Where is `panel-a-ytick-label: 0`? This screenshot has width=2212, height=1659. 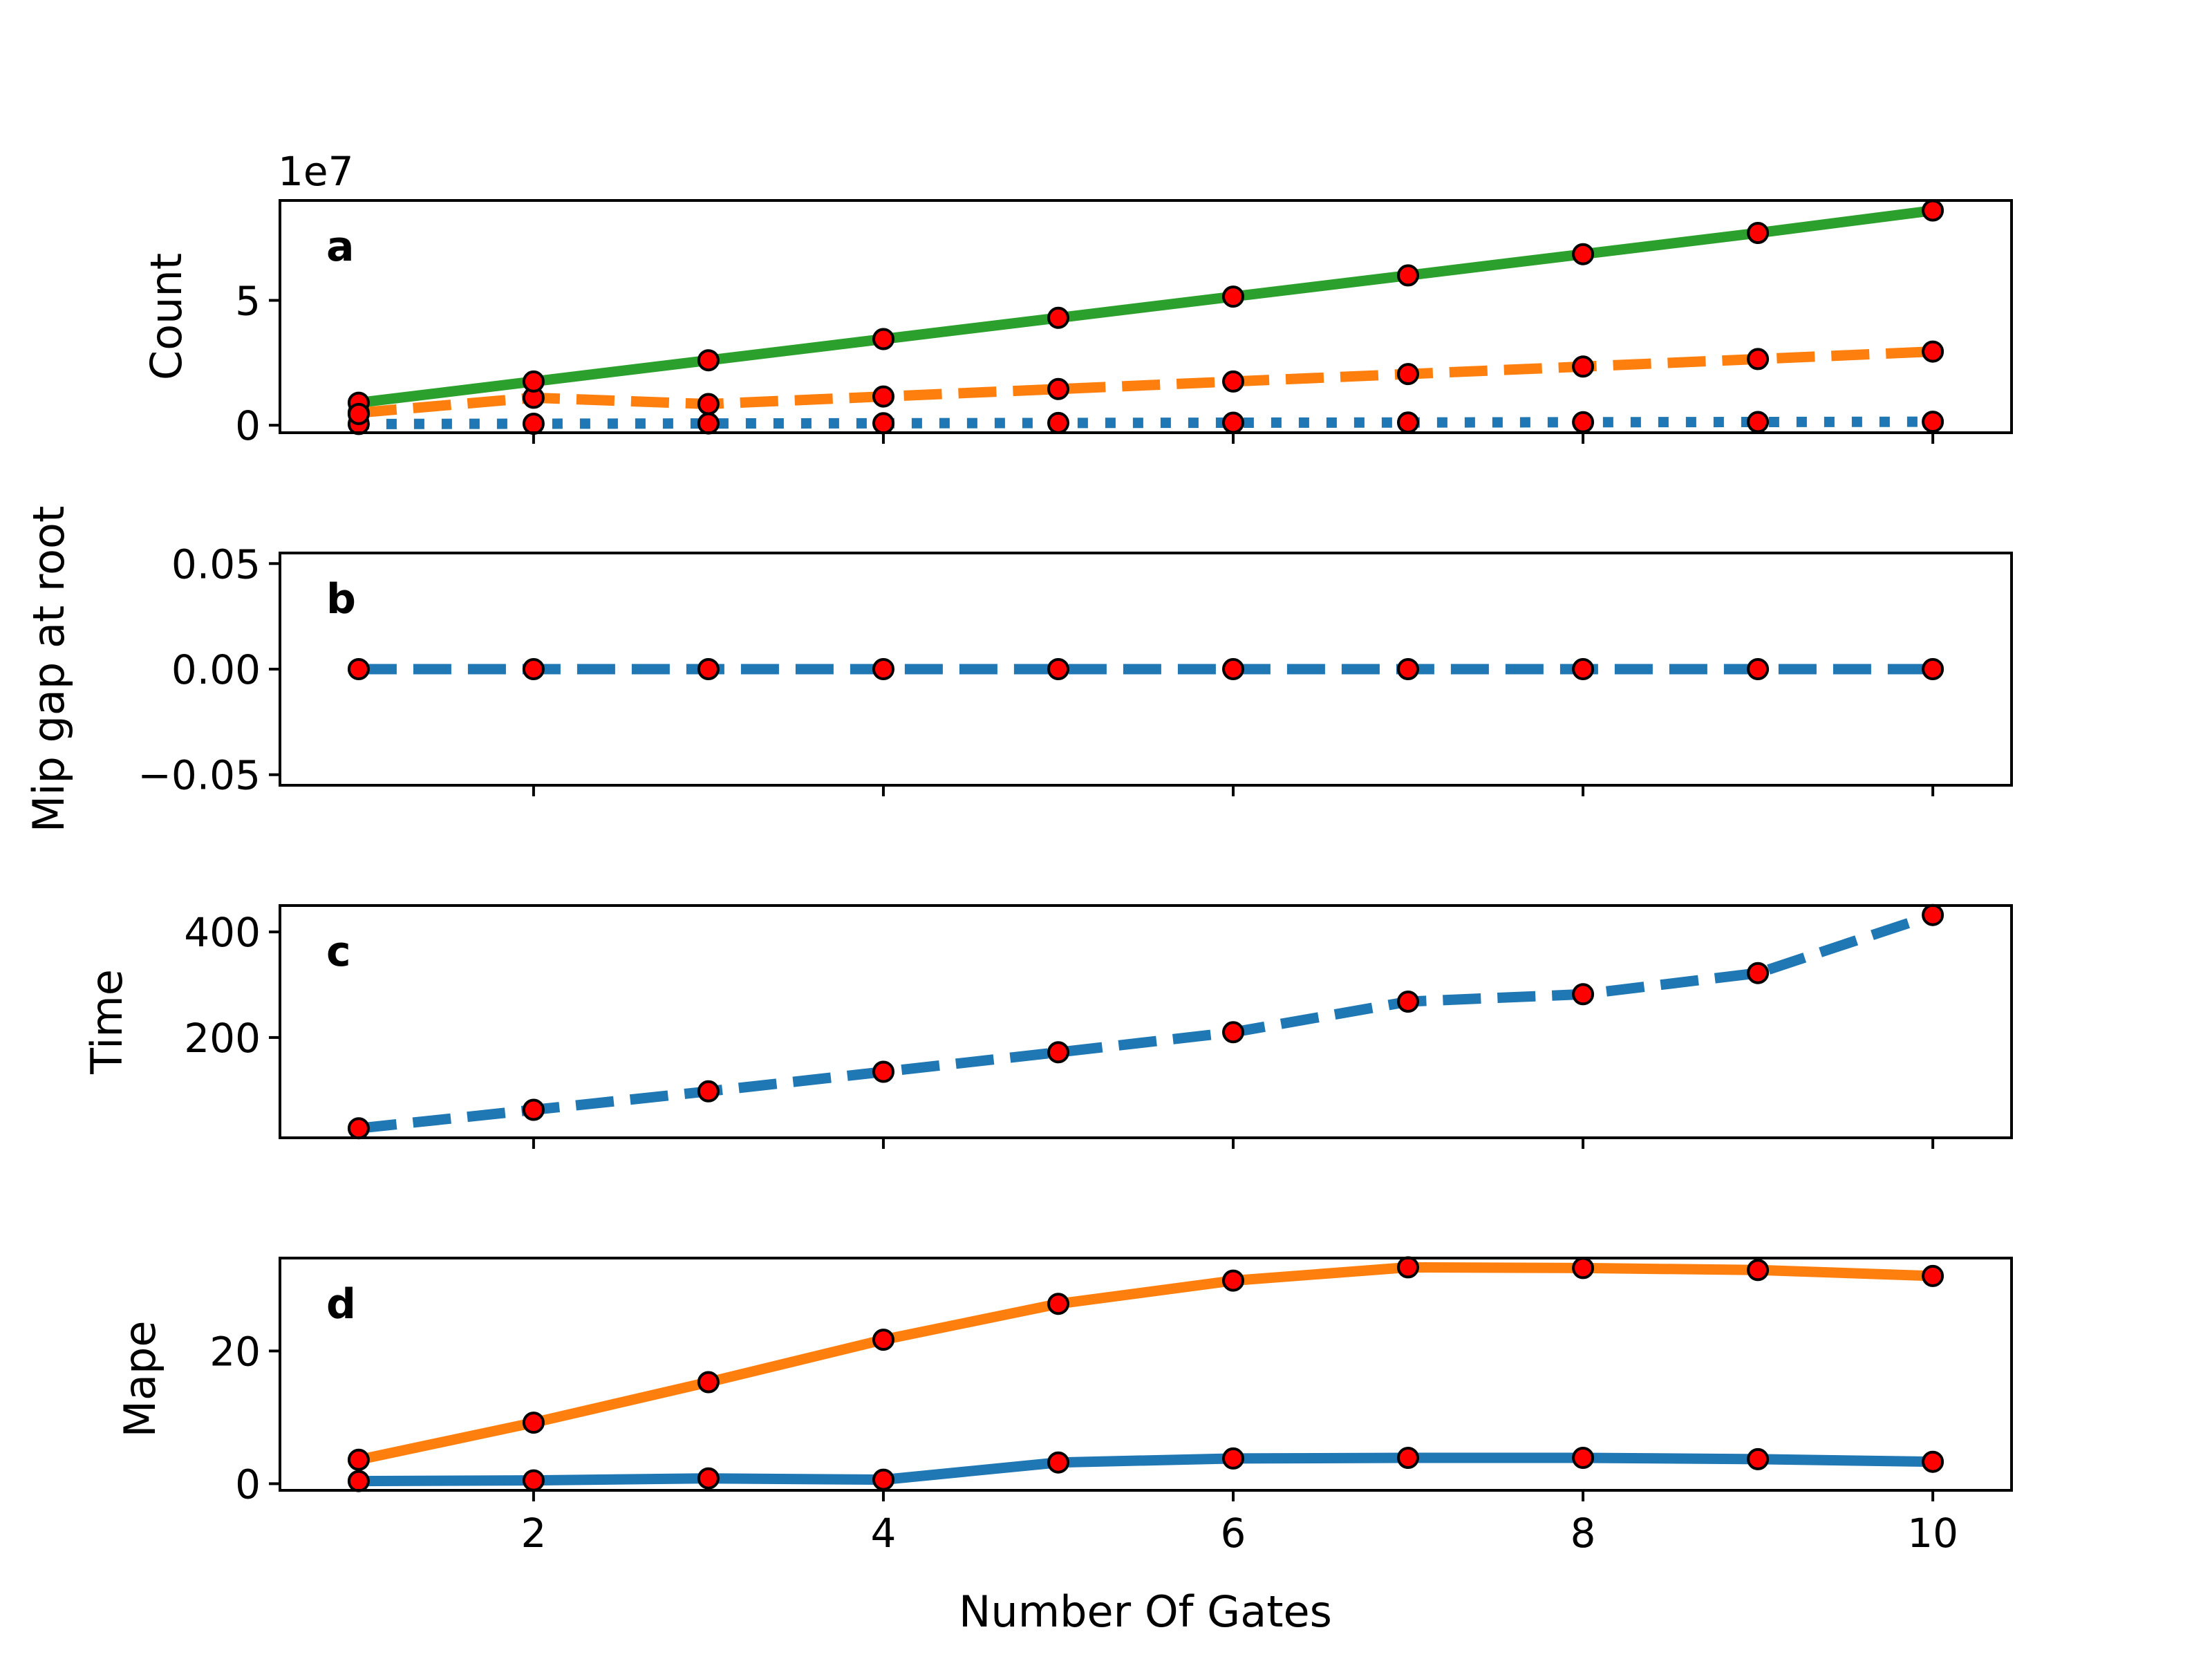
panel-a-ytick-label: 0 is located at coordinates (248, 426).